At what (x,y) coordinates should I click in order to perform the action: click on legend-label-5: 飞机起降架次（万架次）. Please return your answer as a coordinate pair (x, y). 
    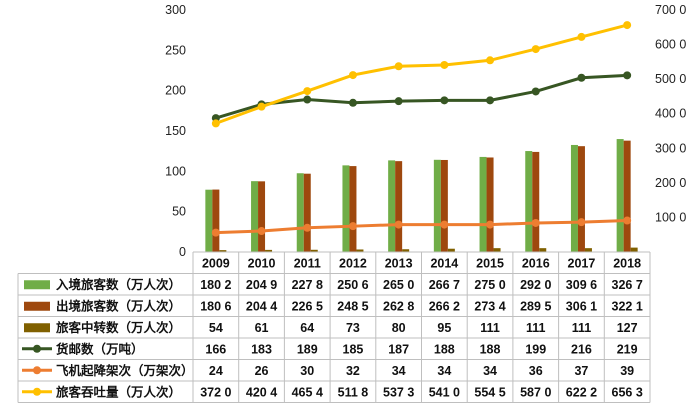
    Looking at the image, I should click on (125, 370).